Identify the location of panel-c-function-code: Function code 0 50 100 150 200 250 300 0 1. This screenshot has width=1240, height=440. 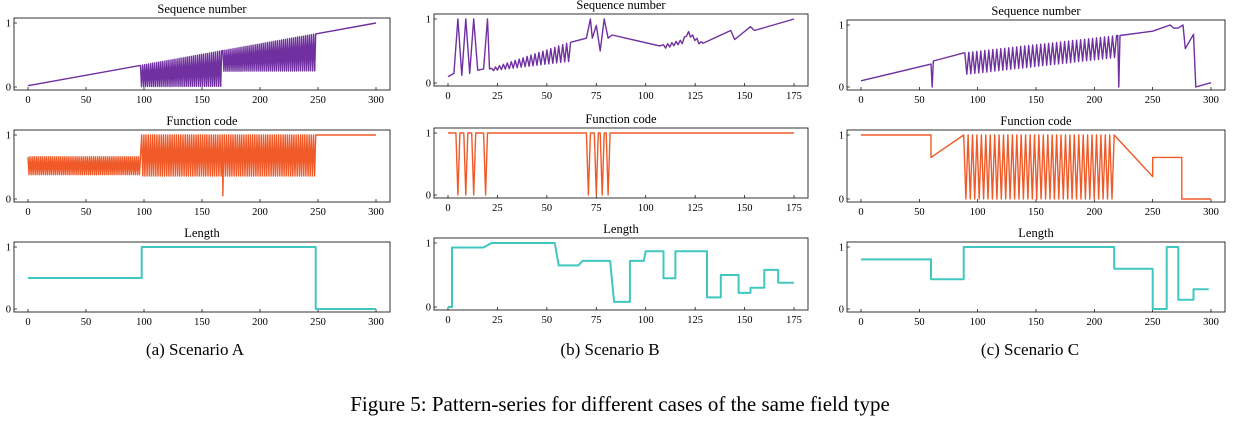
(1032, 166).